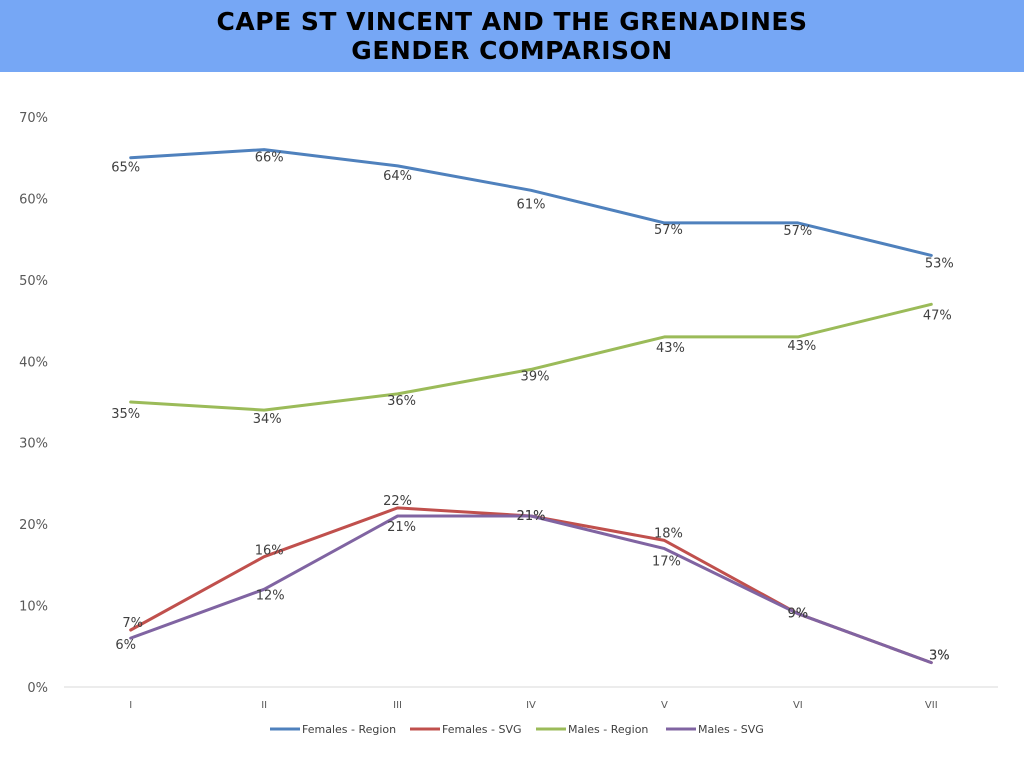 The height and width of the screenshot is (768, 1024). I want to click on data-label: 12%, so click(270, 595).